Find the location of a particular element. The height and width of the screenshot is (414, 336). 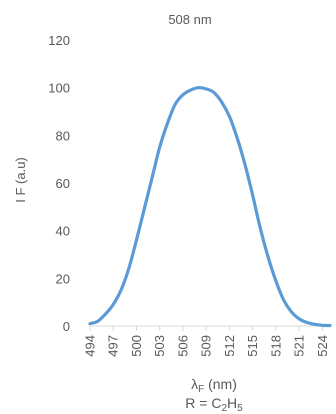

y-axis-label: I F (a.u) is located at coordinates (20, 180).